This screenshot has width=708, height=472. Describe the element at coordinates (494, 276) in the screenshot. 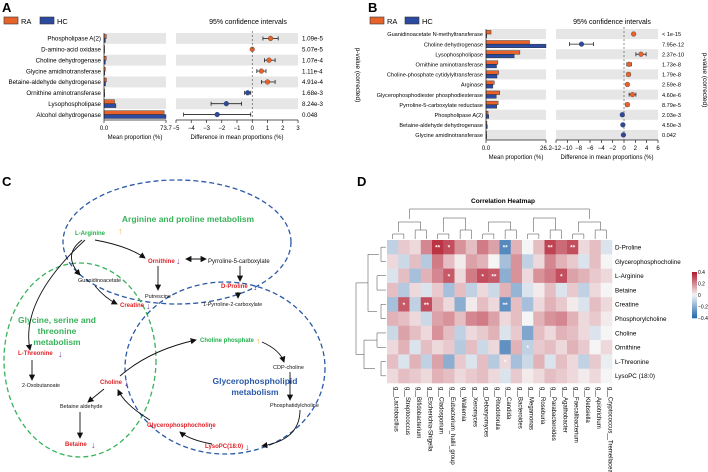

I see `significance-mark: **` at that location.